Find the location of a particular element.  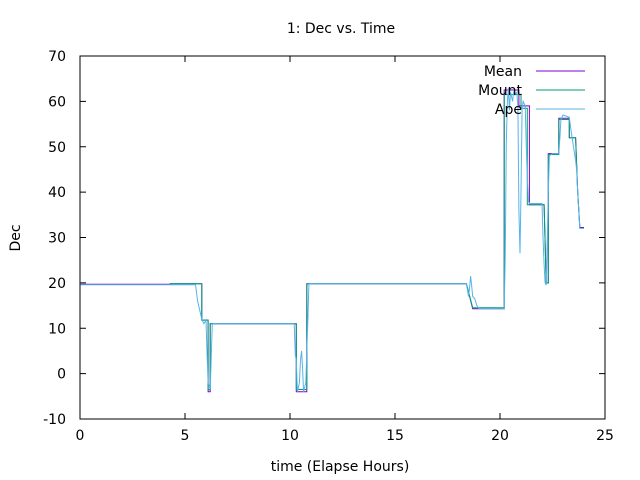

legend-label-mean: Mean is located at coordinates (503, 72).